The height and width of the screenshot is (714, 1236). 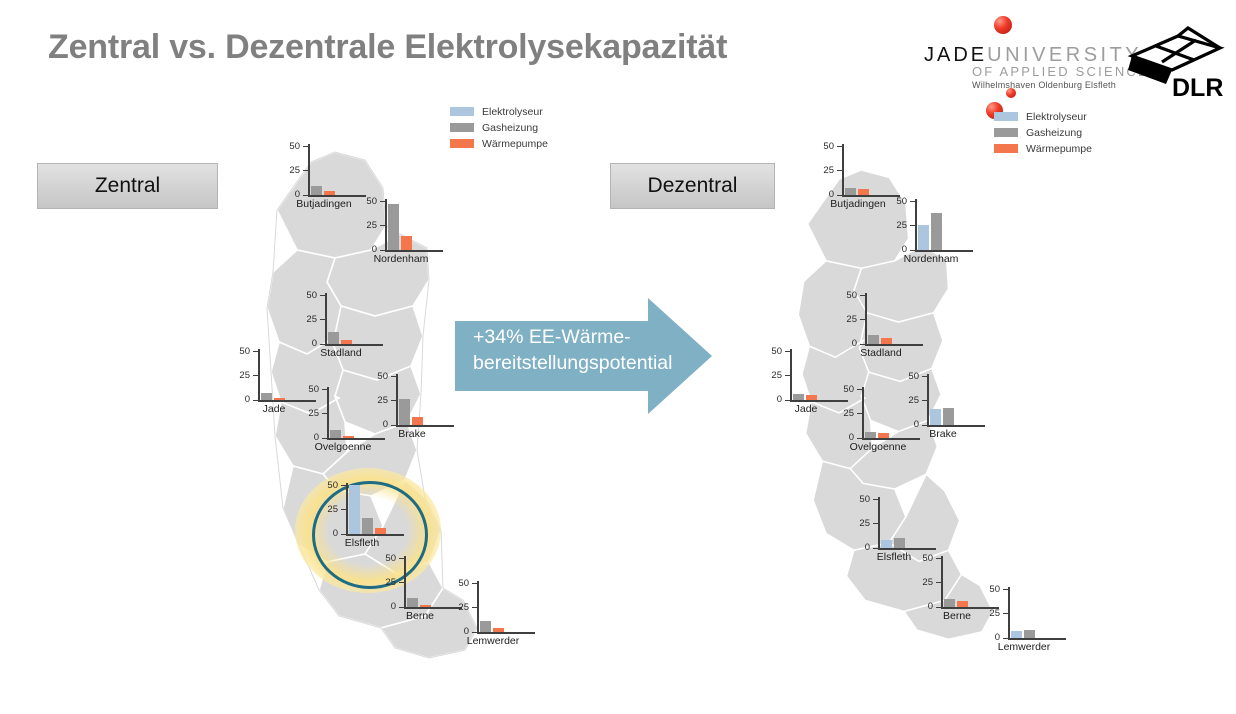 What do you see at coordinates (956, 55) in the screenshot?
I see `jade-logo-jade: JADE` at bounding box center [956, 55].